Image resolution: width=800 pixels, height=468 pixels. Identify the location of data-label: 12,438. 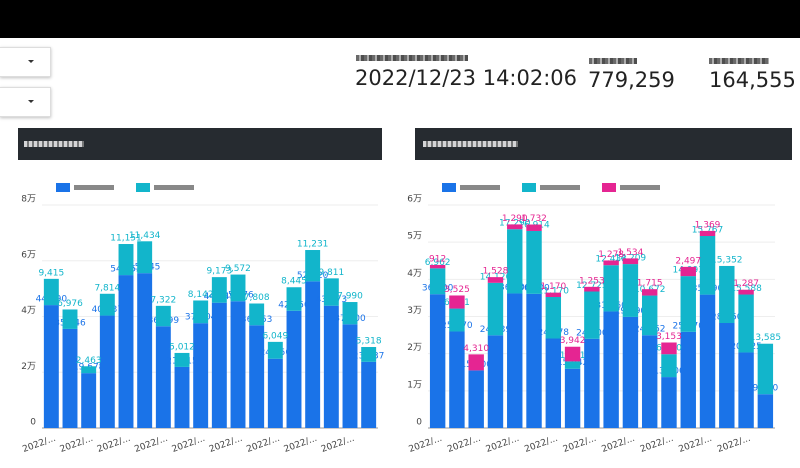
(611, 260).